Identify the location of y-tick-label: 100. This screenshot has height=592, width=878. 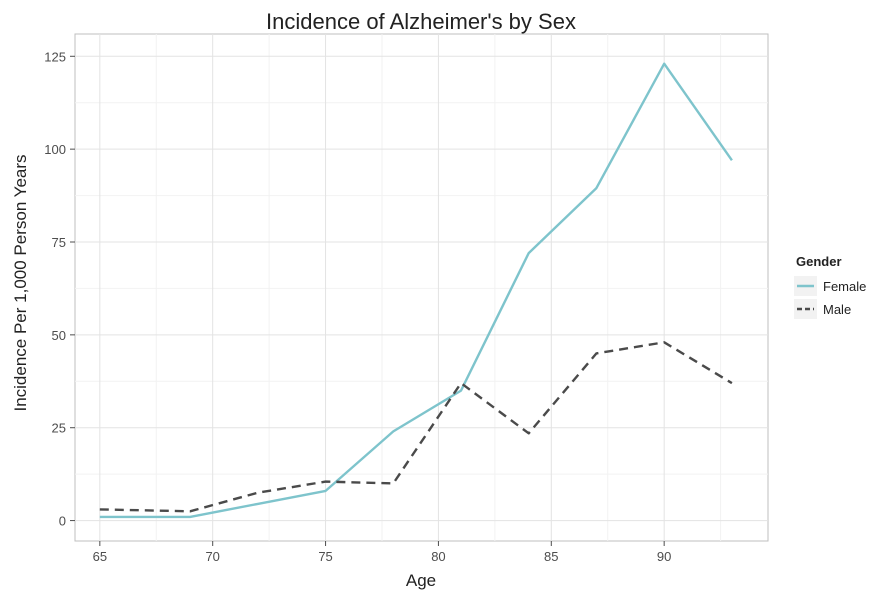
(55, 149).